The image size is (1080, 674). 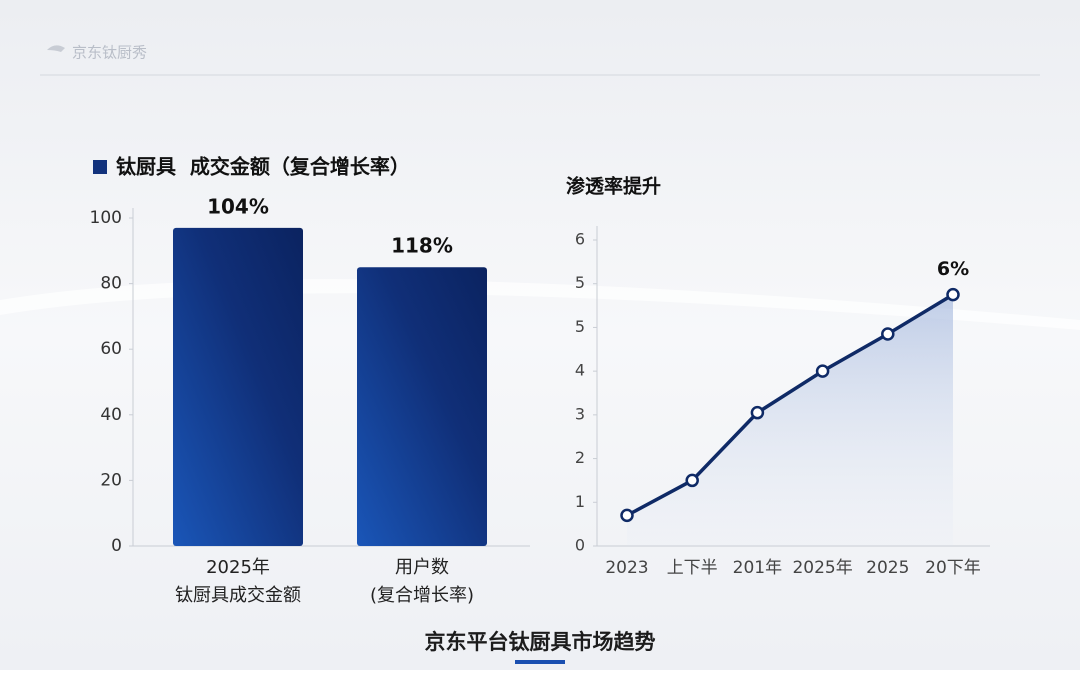 I want to click on y-tick-label: 80, so click(x=111, y=284).